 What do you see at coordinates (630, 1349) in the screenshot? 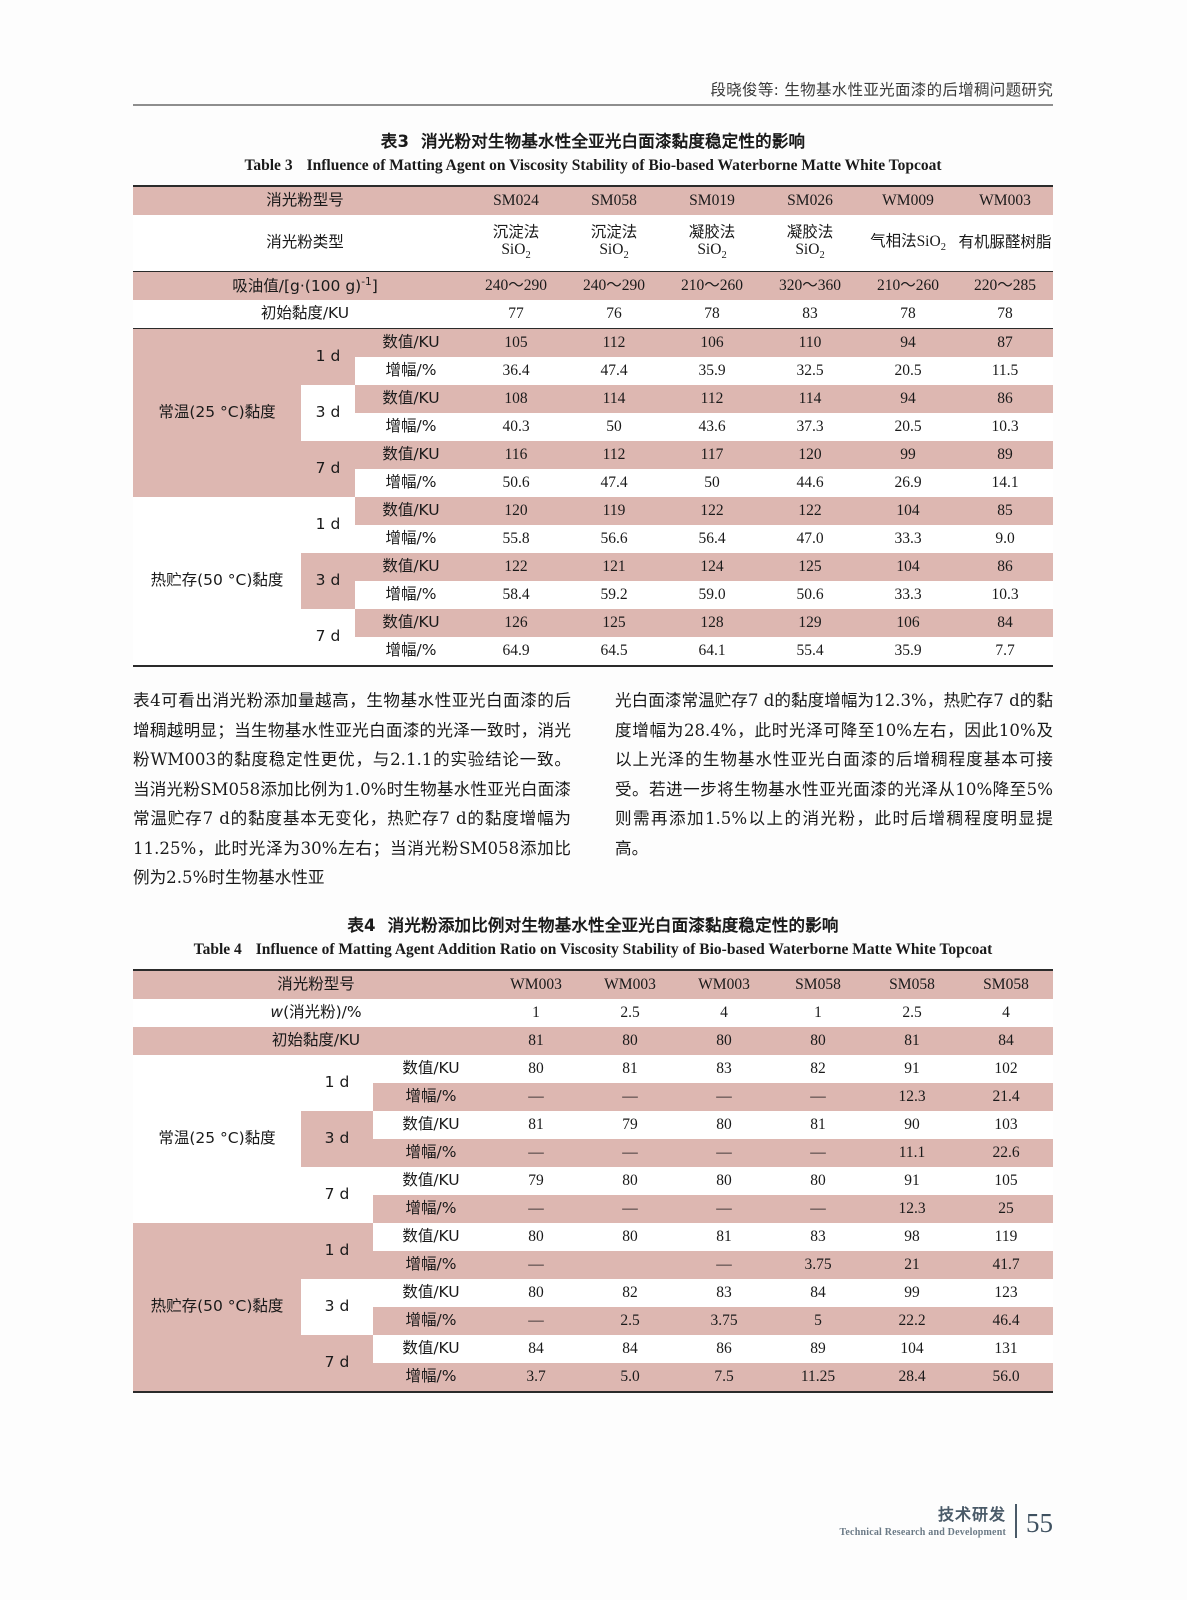
I see `table4-heat-7d-v1: 84` at bounding box center [630, 1349].